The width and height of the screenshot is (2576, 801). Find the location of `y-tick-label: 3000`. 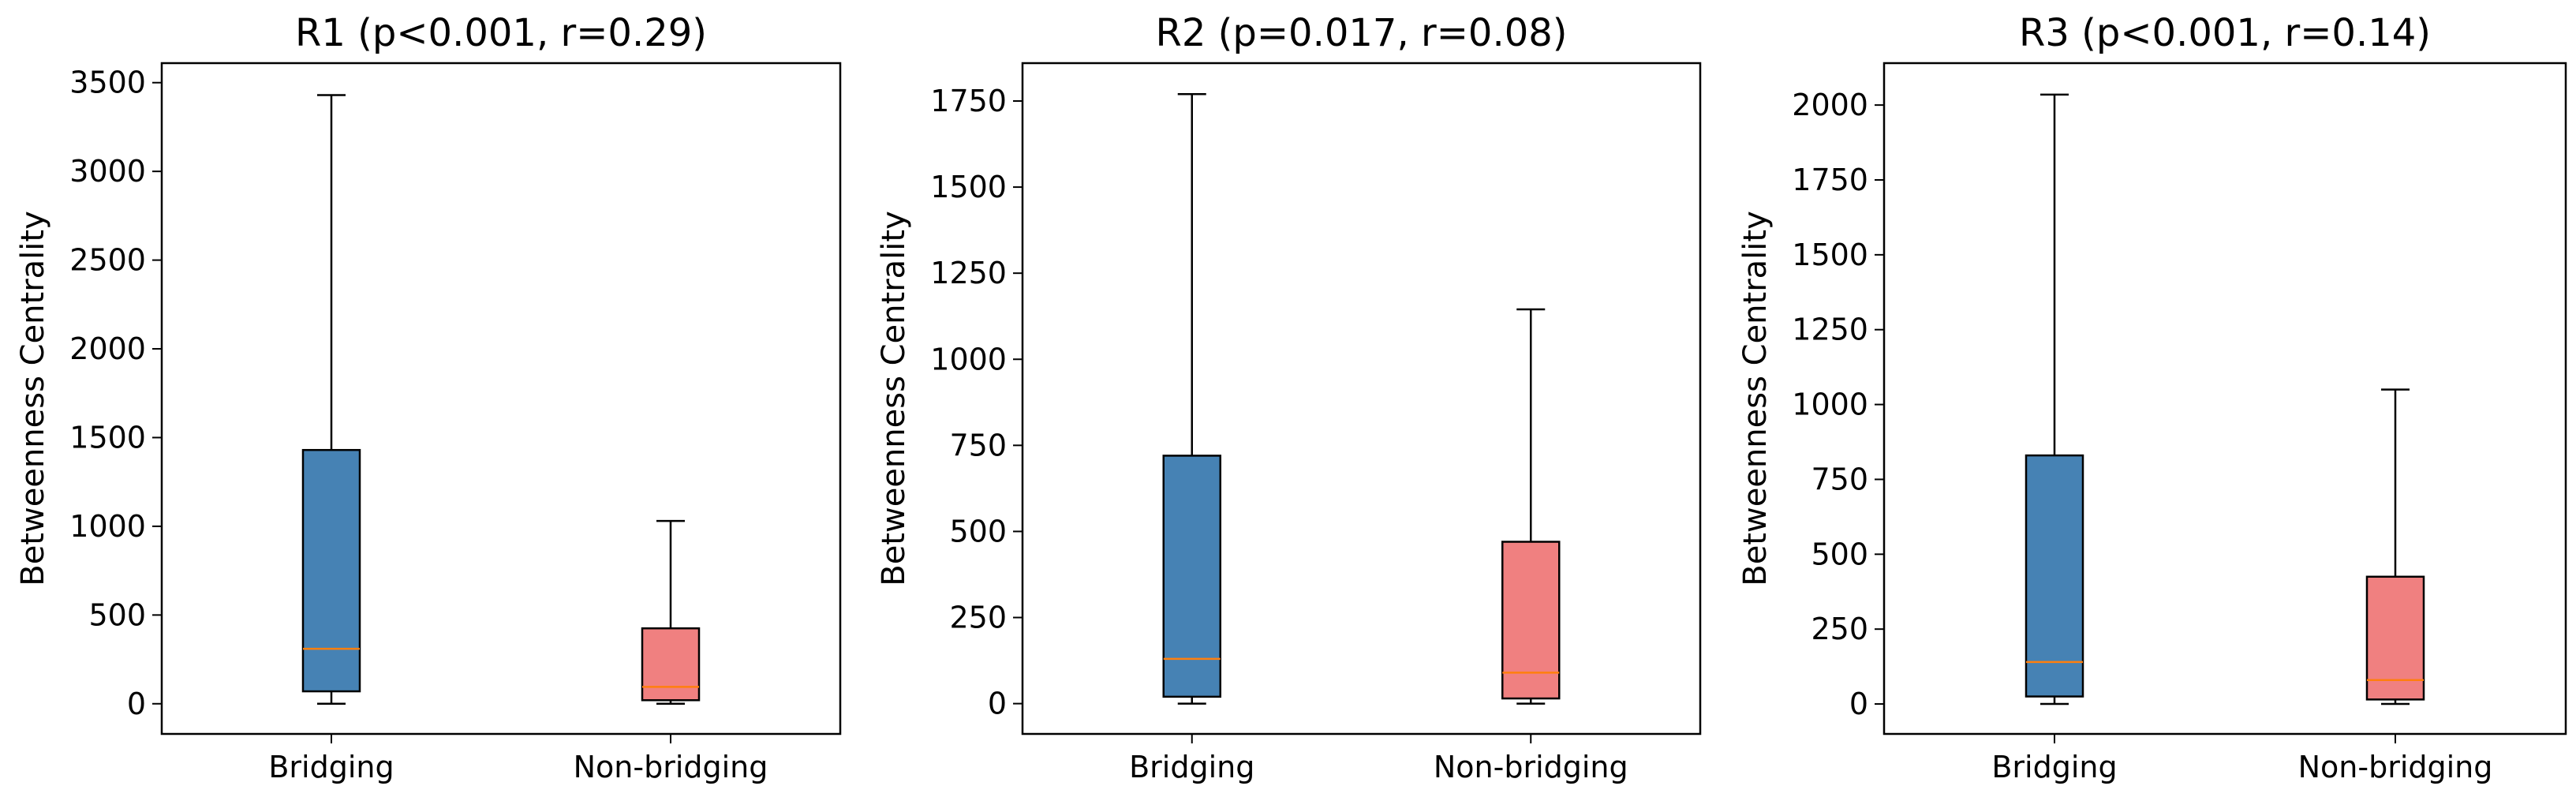

y-tick-label: 3000 is located at coordinates (107, 171).